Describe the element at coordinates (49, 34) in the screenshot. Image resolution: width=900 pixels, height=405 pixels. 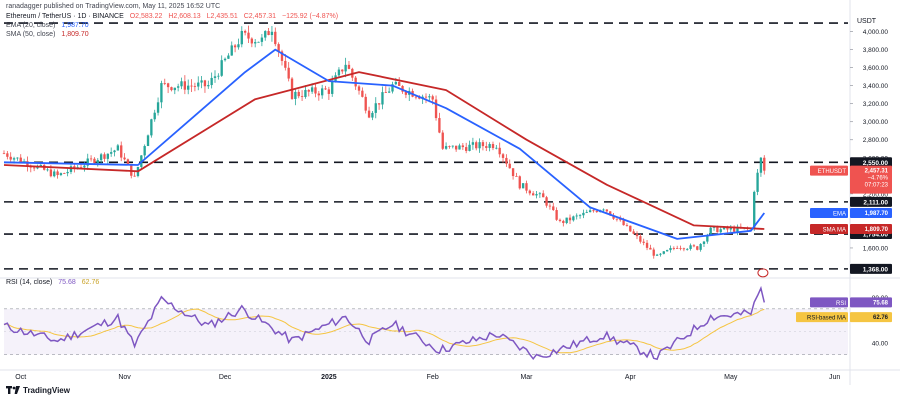
I see `sma-legend: SMA (50, close) 1,809.70` at that location.